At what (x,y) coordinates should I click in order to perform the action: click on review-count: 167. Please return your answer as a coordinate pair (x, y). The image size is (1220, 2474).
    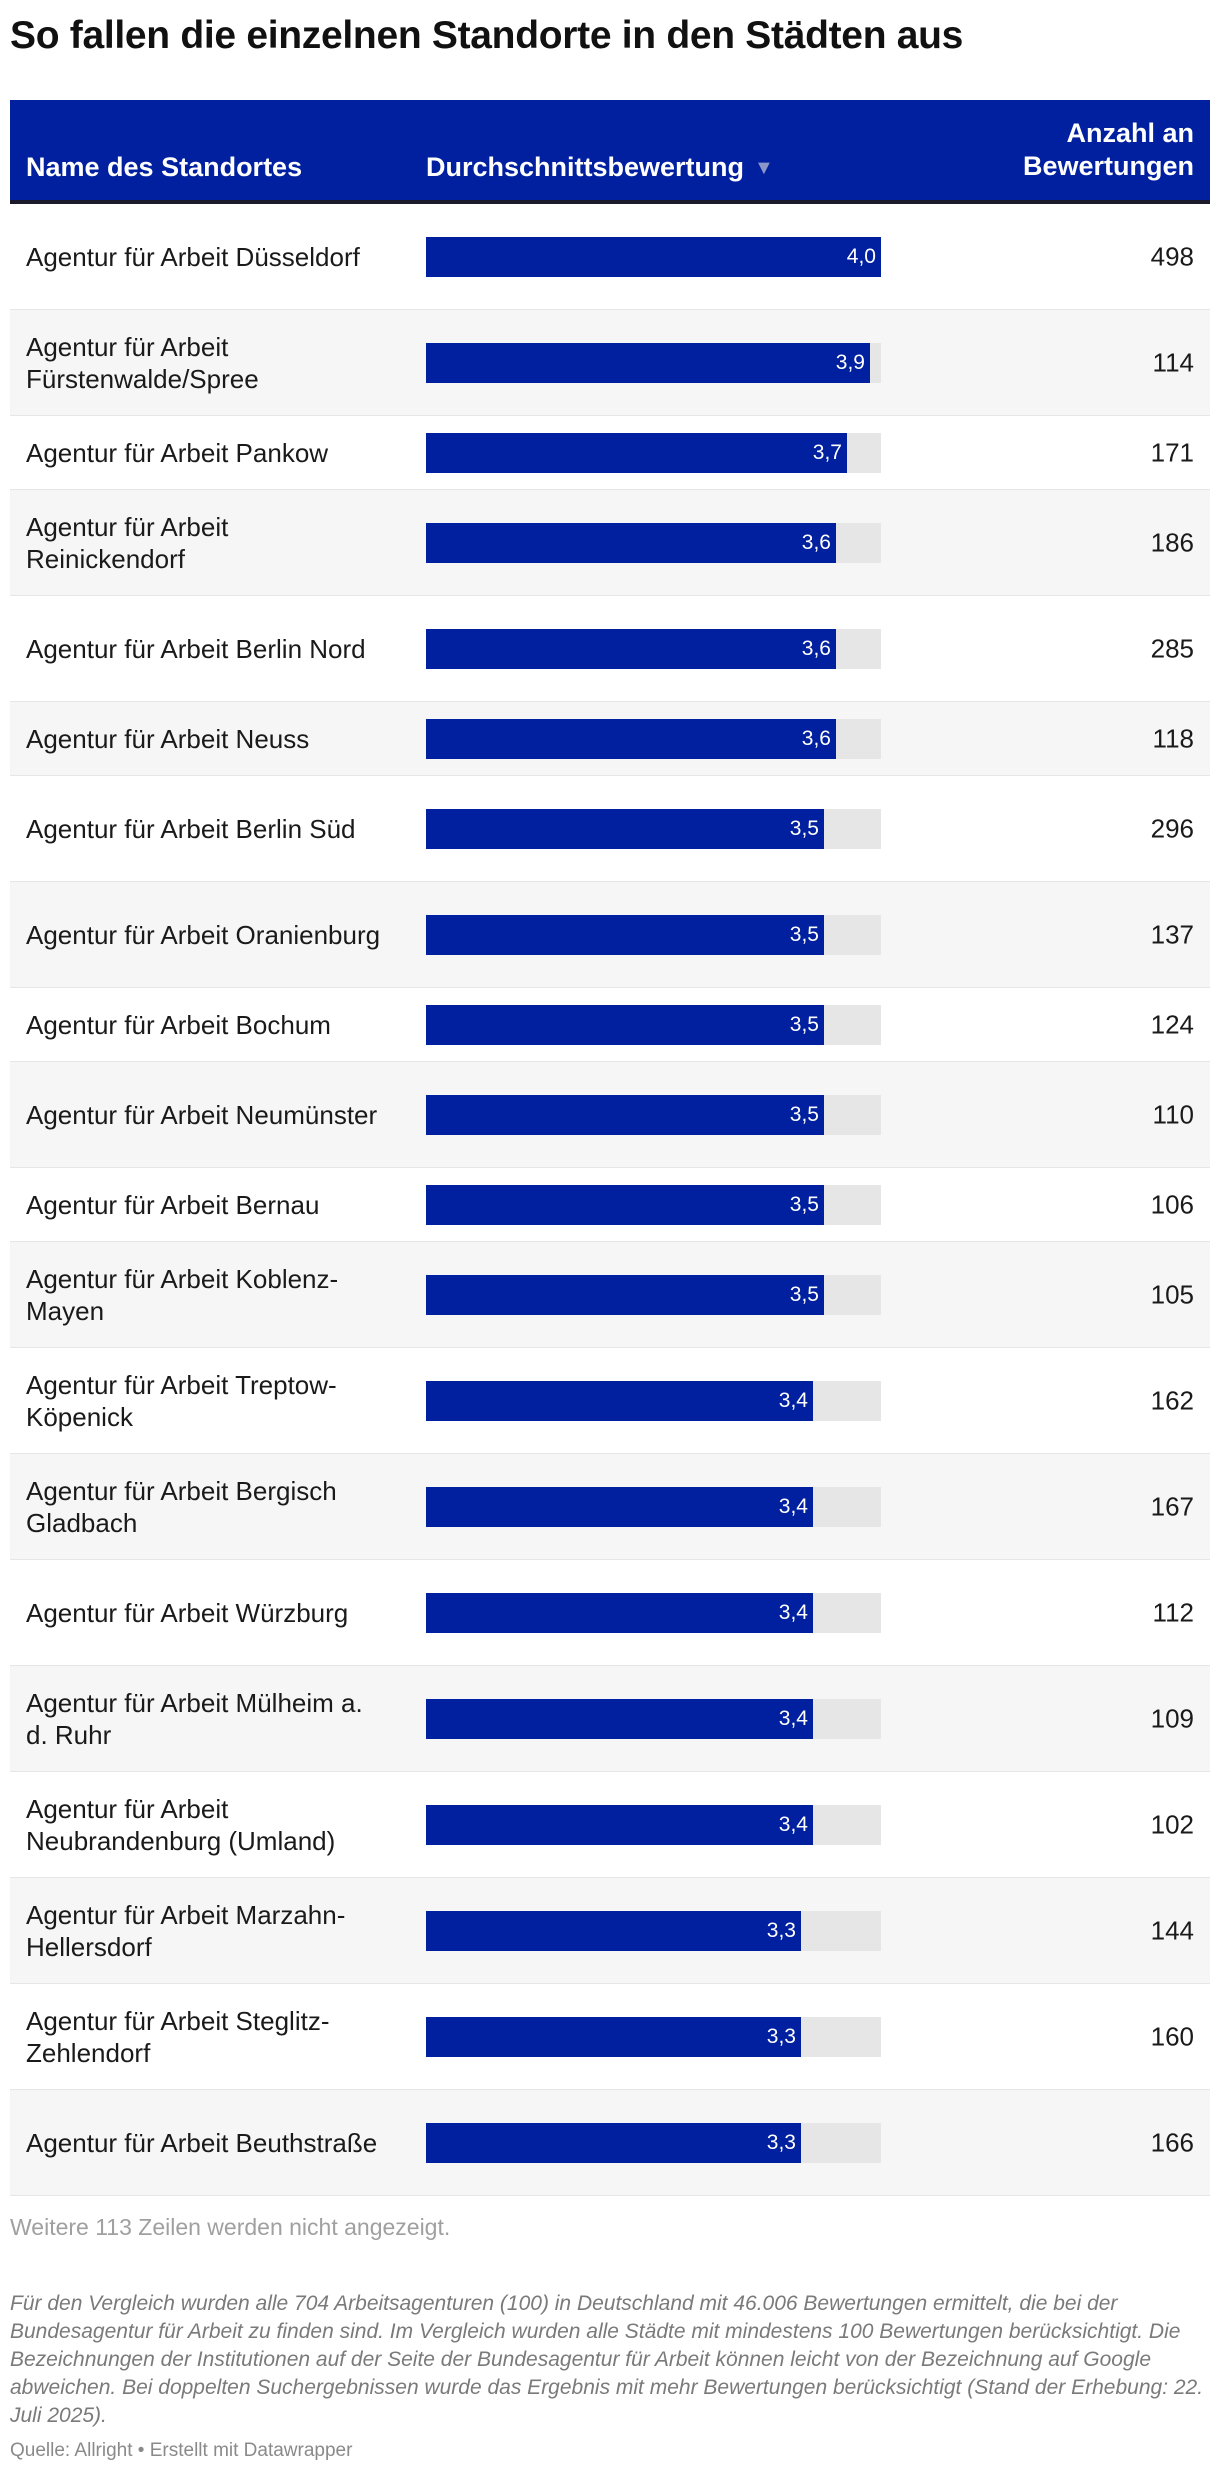
    Looking at the image, I should click on (1172, 1506).